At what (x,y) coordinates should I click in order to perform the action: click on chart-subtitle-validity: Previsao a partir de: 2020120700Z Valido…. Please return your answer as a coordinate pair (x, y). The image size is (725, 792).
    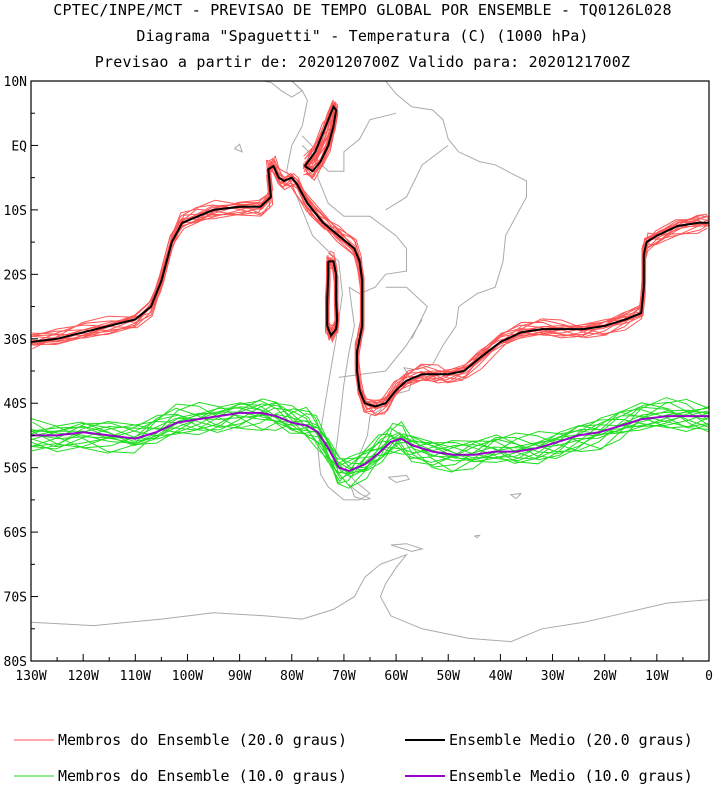
    Looking at the image, I should click on (362, 62).